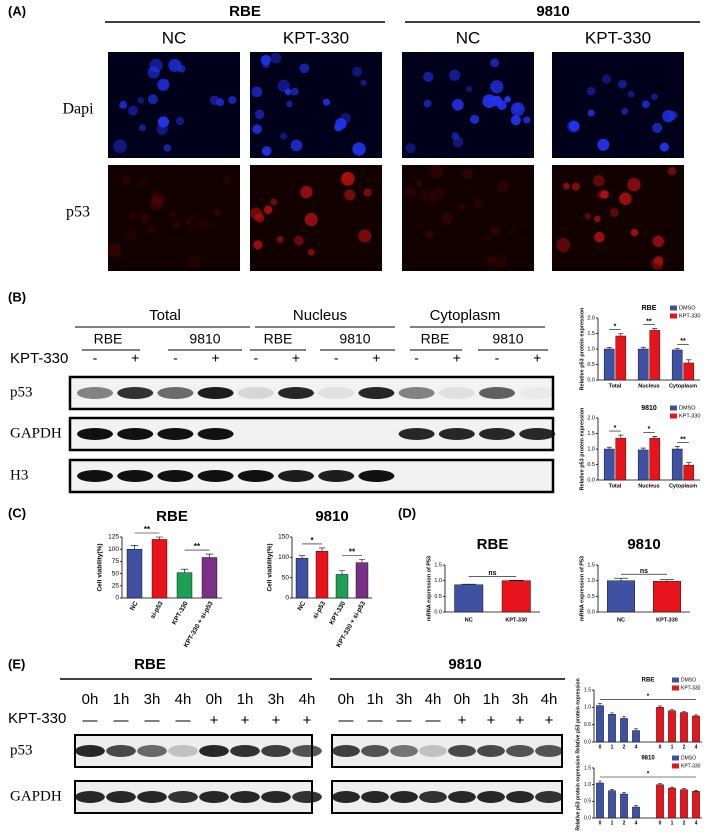 This screenshot has height=836, width=709. Describe the element at coordinates (183, 699) in the screenshot. I see `time-label: 4h` at that location.